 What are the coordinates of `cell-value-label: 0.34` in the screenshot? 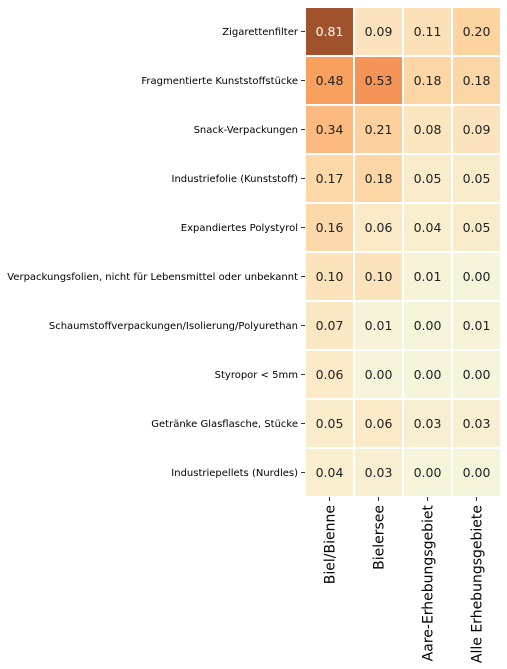 It's located at (330, 129).